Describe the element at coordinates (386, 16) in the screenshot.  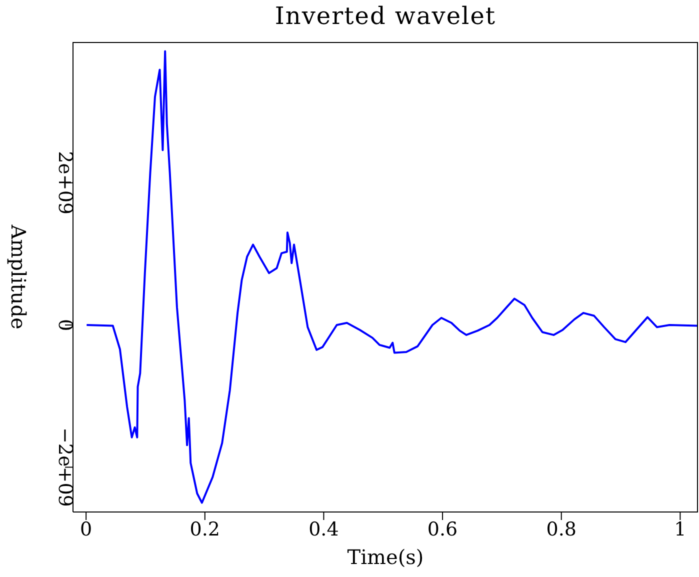
I see `chart-title: Inverted wavelet` at that location.